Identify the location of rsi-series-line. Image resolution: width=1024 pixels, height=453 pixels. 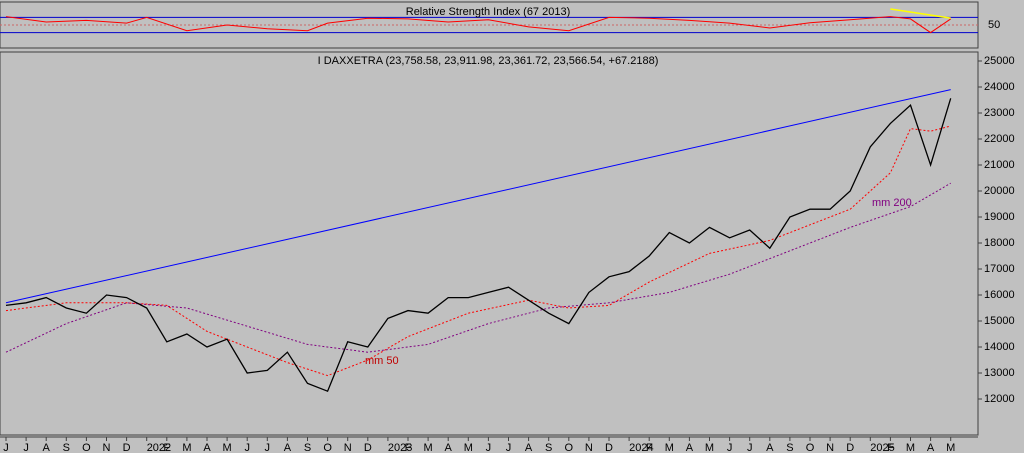
(478, 25).